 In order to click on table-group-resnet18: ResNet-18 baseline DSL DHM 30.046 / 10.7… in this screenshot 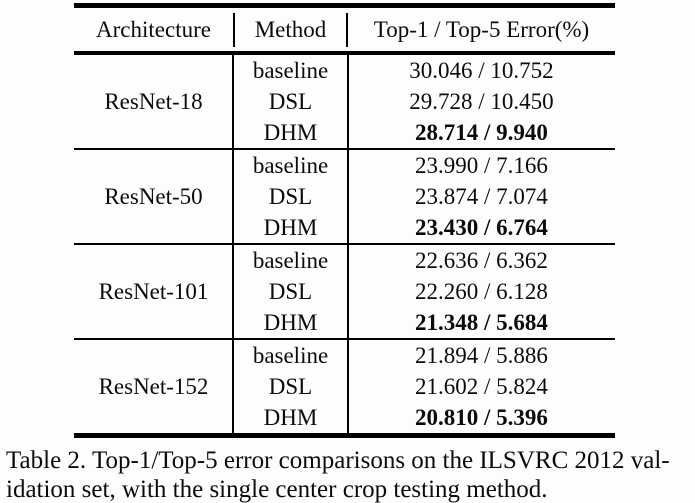, I will do `click(344, 102)`.